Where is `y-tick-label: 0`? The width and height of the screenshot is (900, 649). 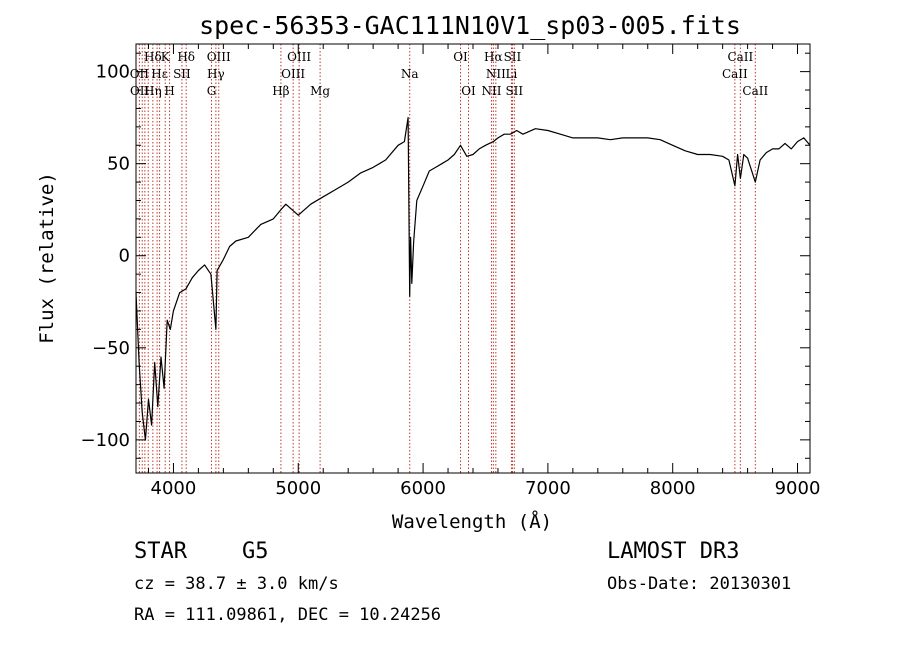 y-tick-label: 0 is located at coordinates (124, 256).